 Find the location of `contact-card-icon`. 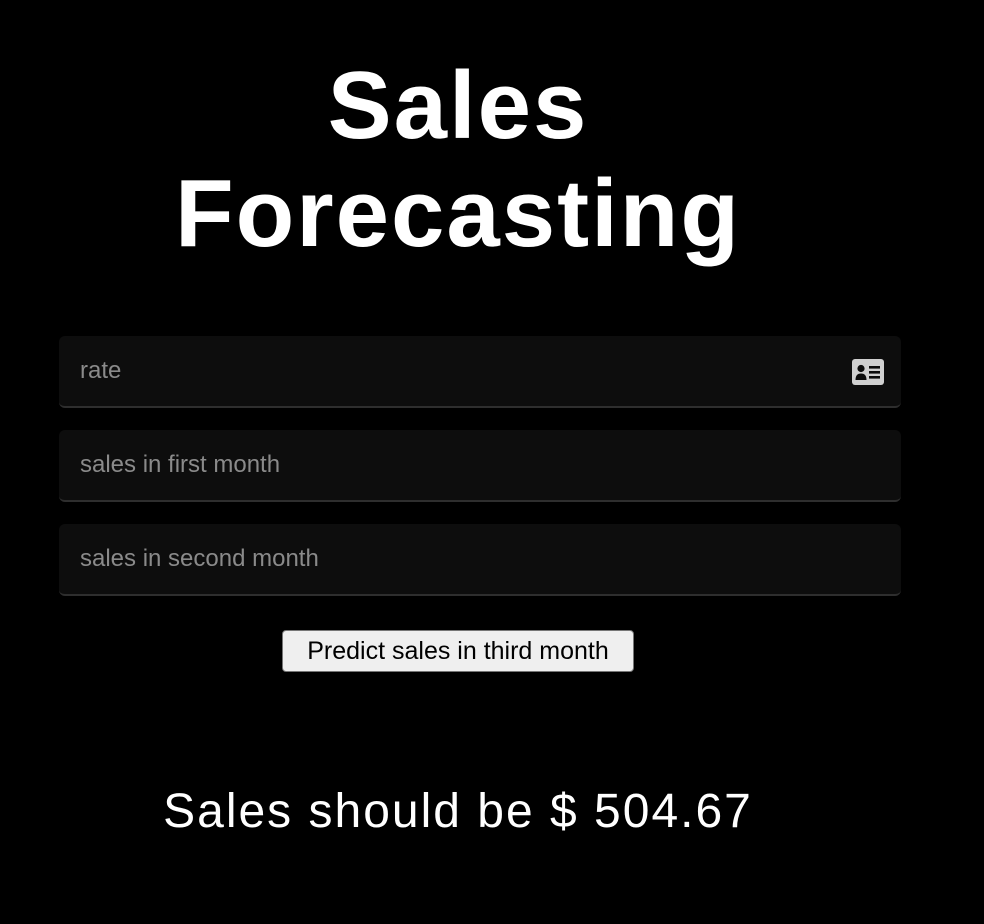

contact-card-icon is located at coordinates (868, 372).